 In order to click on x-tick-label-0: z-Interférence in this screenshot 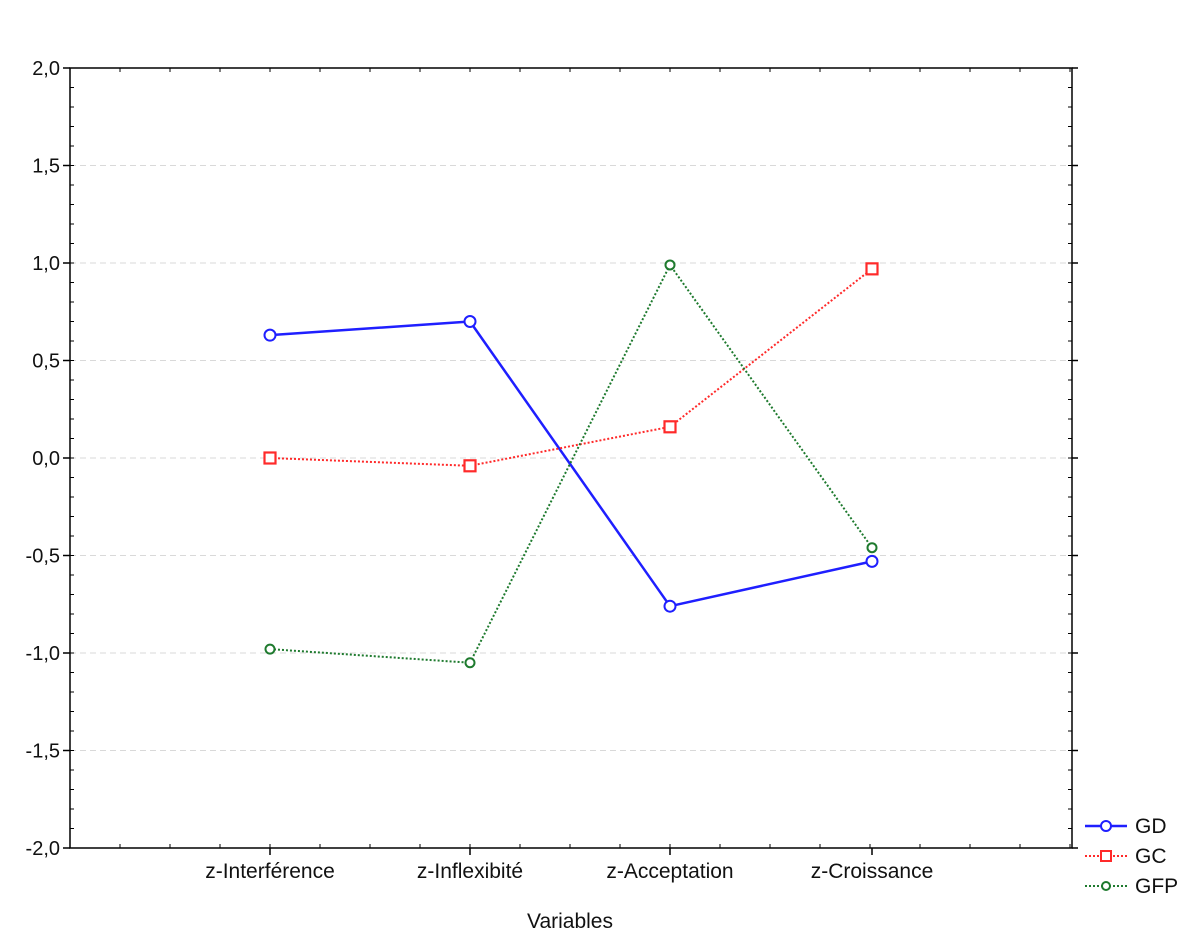, I will do `click(270, 871)`.